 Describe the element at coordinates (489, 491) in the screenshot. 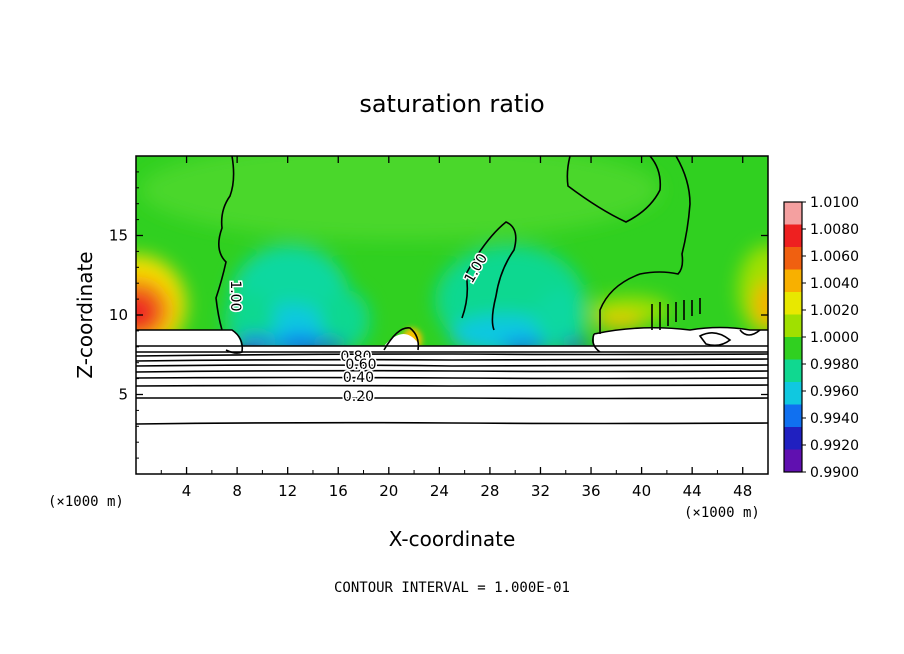

I see `x-tick-label: 28` at that location.